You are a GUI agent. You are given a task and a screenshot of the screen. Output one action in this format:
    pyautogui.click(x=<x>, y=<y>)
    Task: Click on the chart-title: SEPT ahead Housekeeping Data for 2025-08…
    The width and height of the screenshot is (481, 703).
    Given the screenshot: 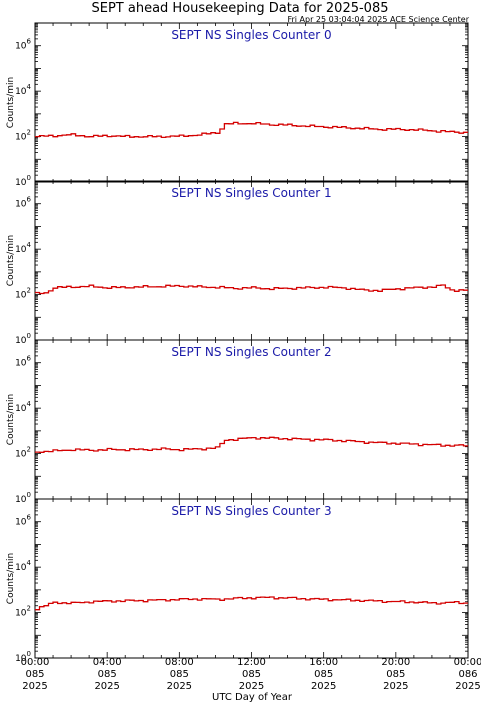 What is the action you would take?
    pyautogui.click(x=240, y=8)
    